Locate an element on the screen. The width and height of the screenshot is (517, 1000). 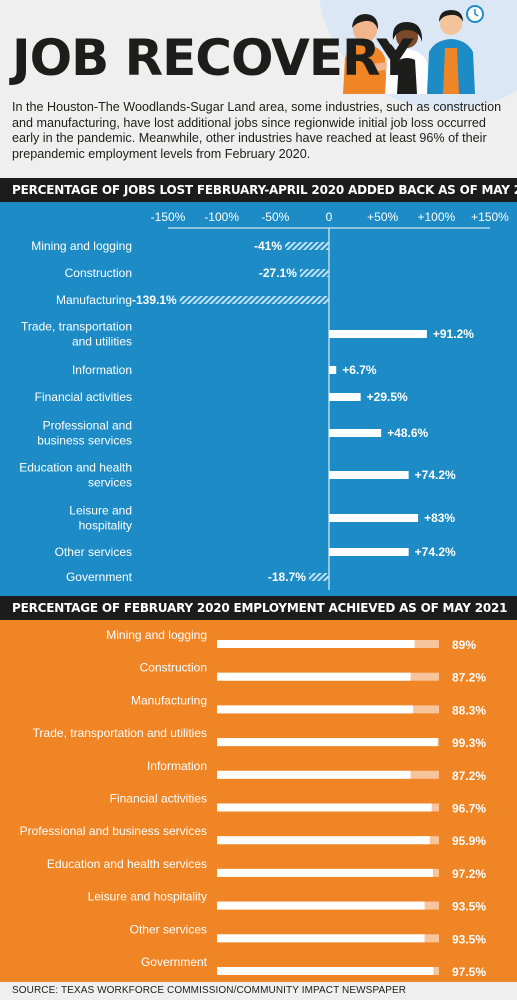
x-tick-label: -150% is located at coordinates (168, 217).